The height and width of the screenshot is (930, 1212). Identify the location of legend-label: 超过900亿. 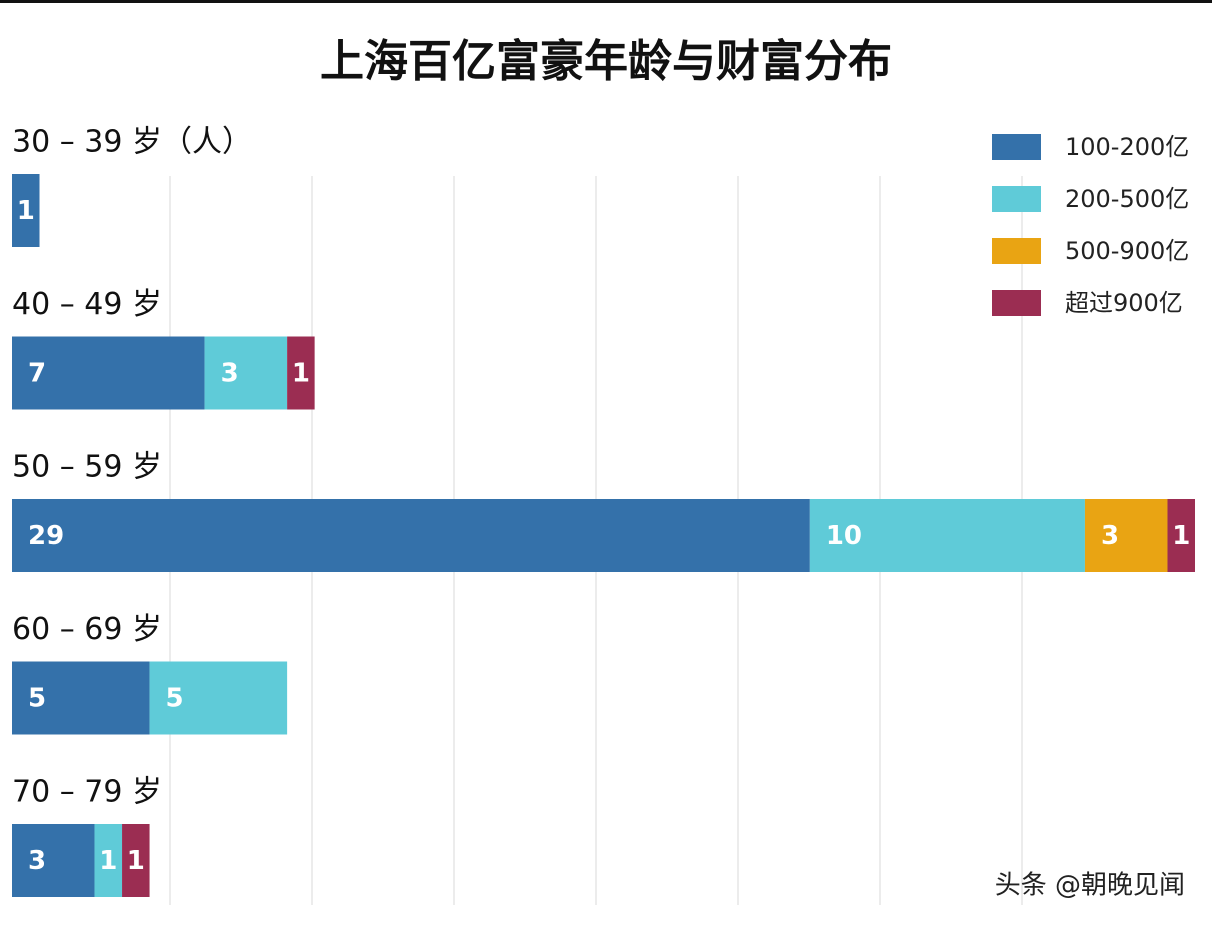
(1124, 303).